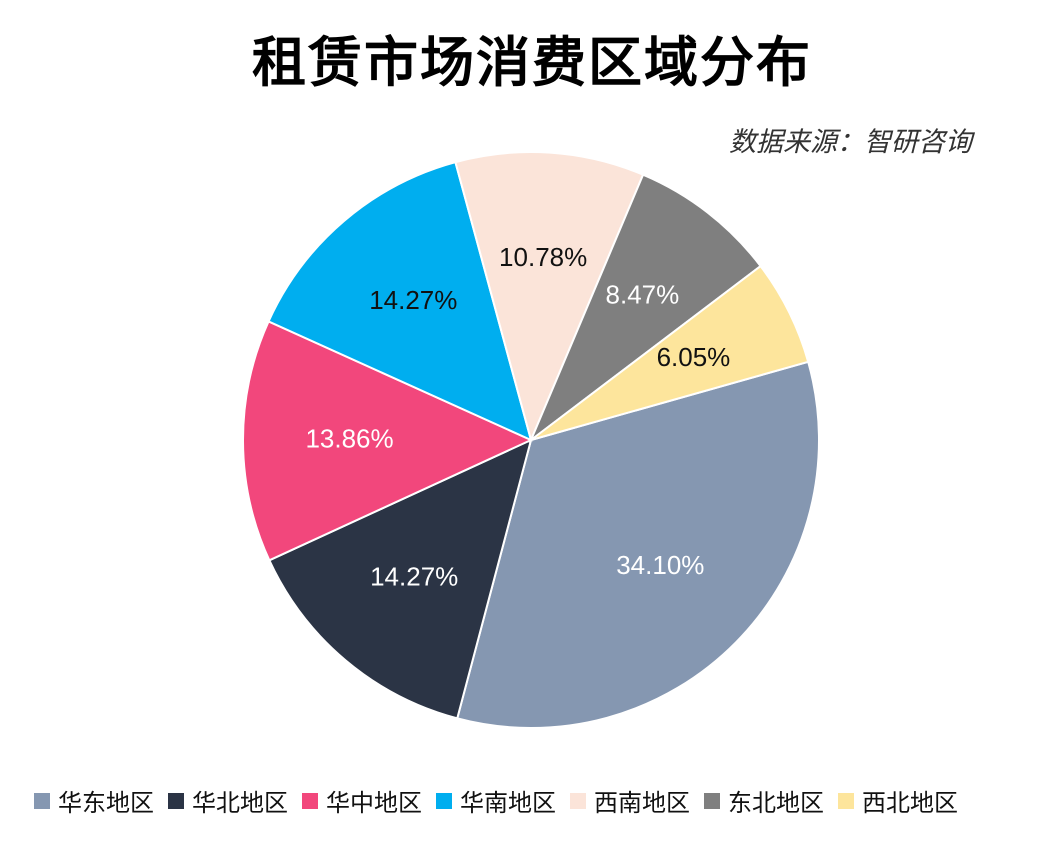 This screenshot has width=1064, height=846. I want to click on slice-data-label: 6.05%, so click(694, 357).